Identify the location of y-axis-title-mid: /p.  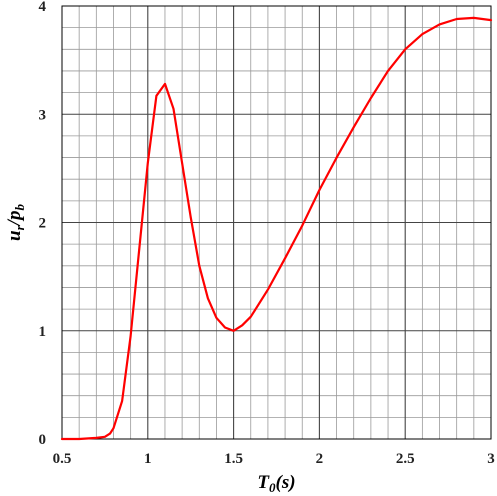
(14, 219).